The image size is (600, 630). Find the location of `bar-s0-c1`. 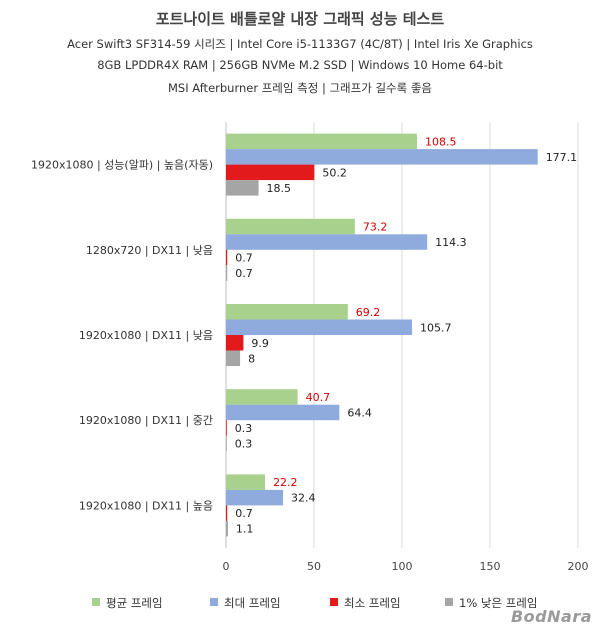

bar-s0-c1 is located at coordinates (290, 226).